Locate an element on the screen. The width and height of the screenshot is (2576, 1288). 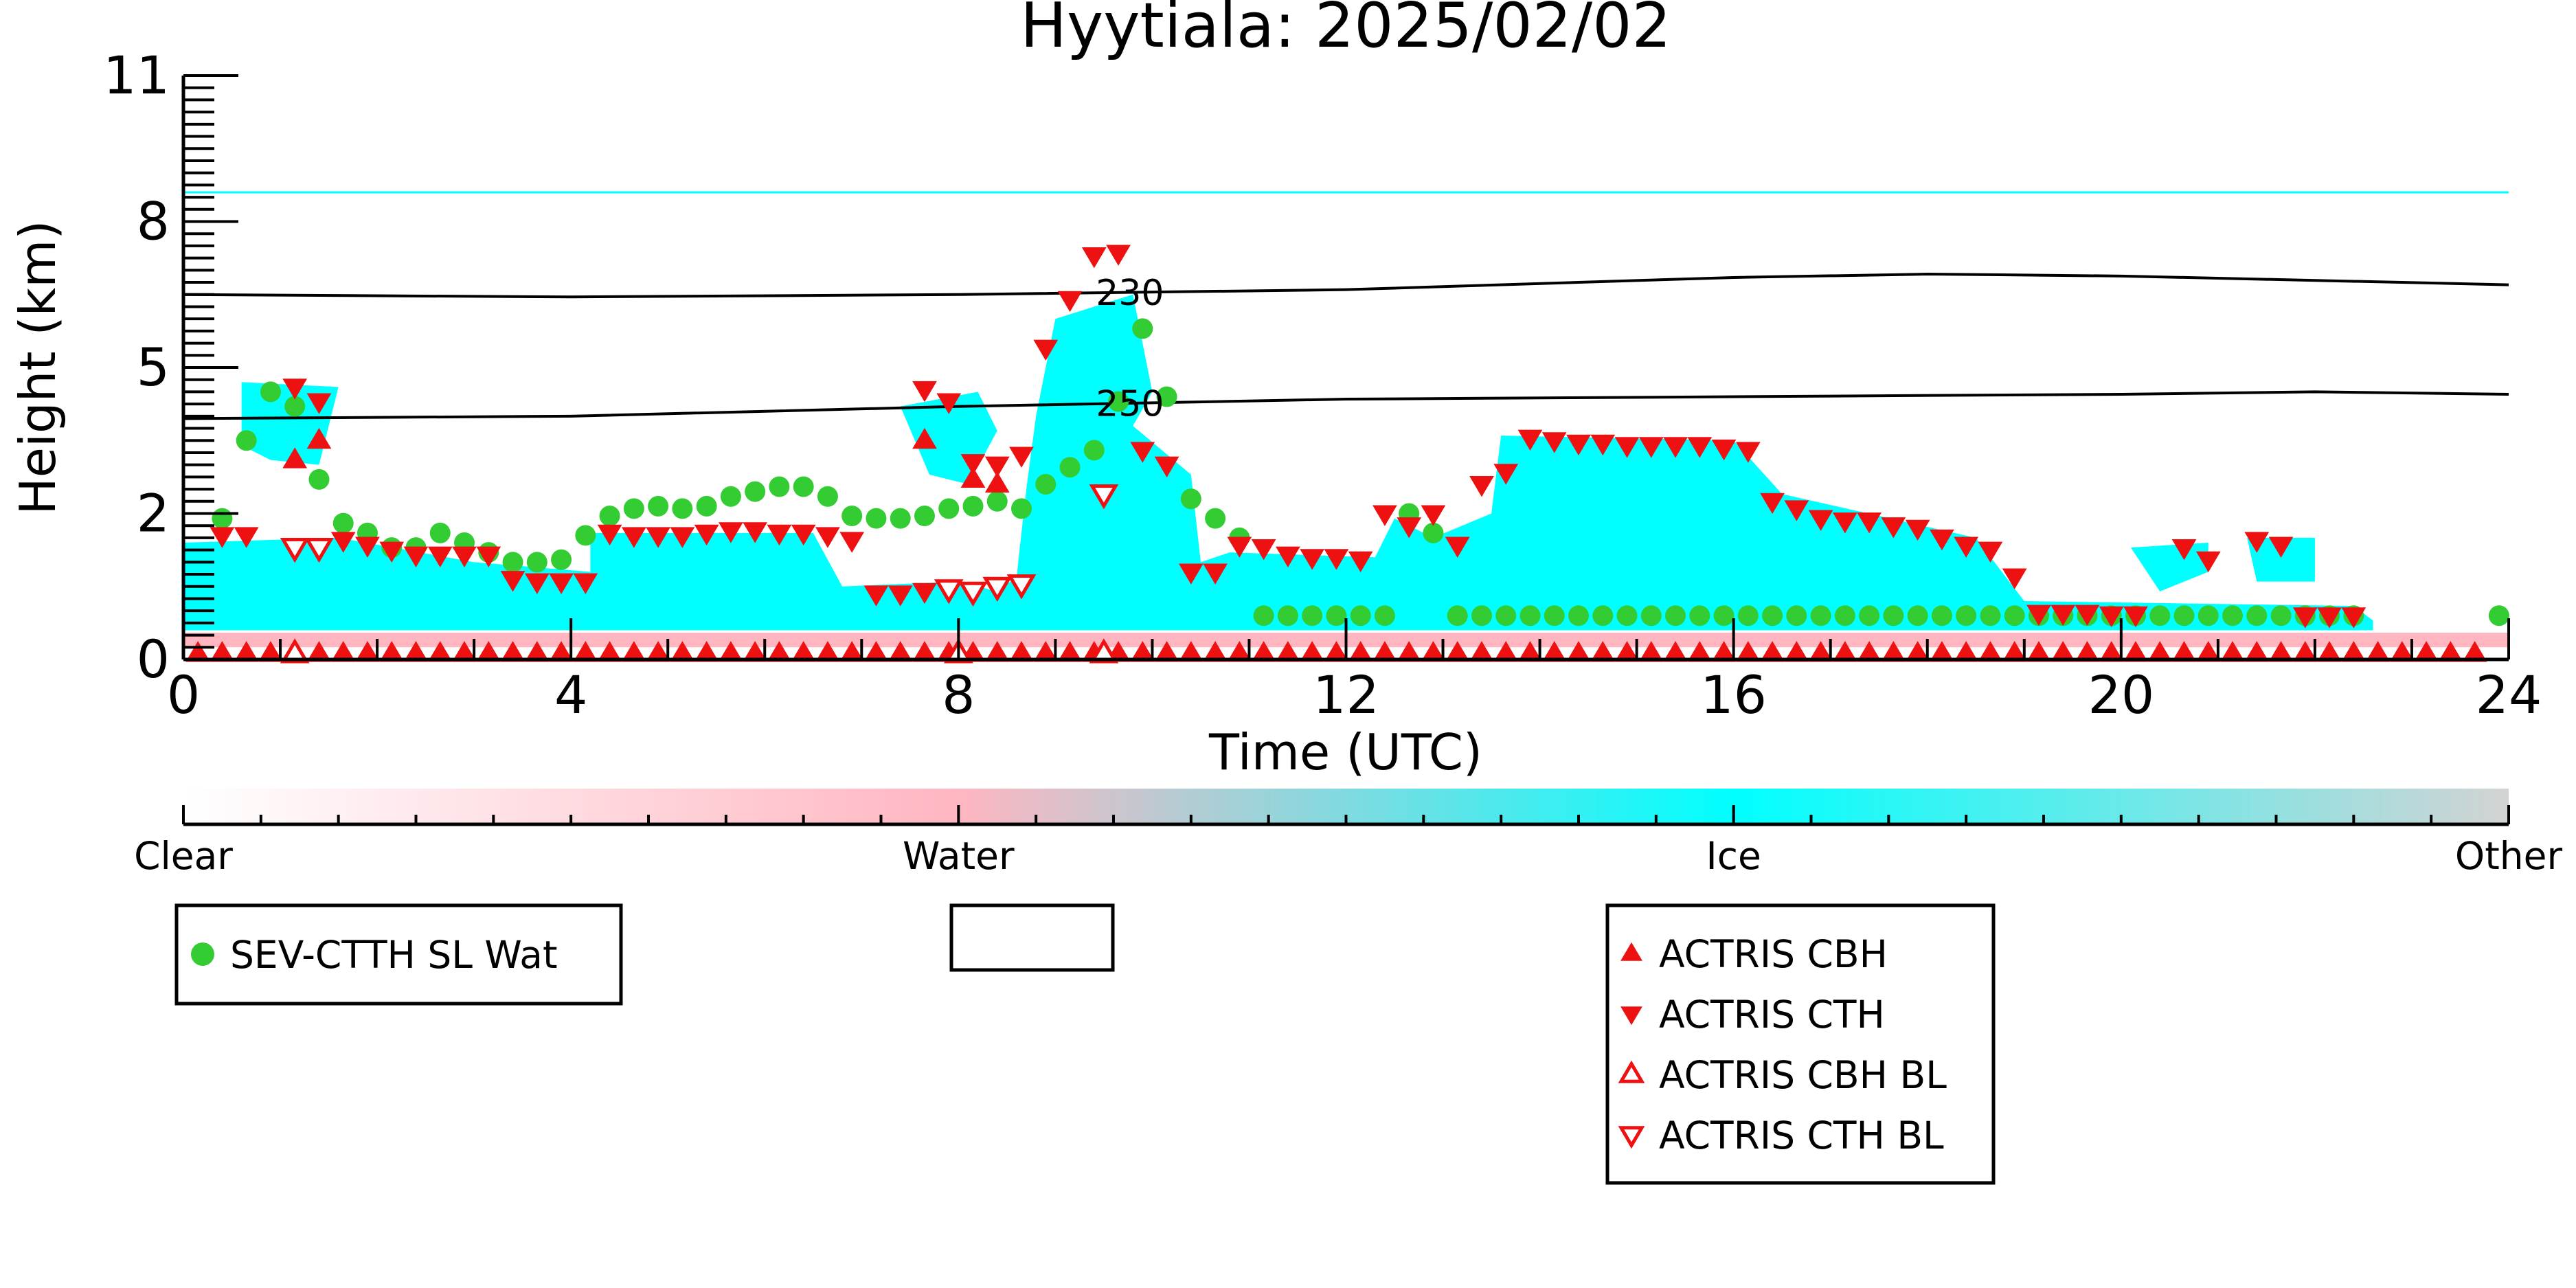
temperature-contours is located at coordinates (1346, 346).